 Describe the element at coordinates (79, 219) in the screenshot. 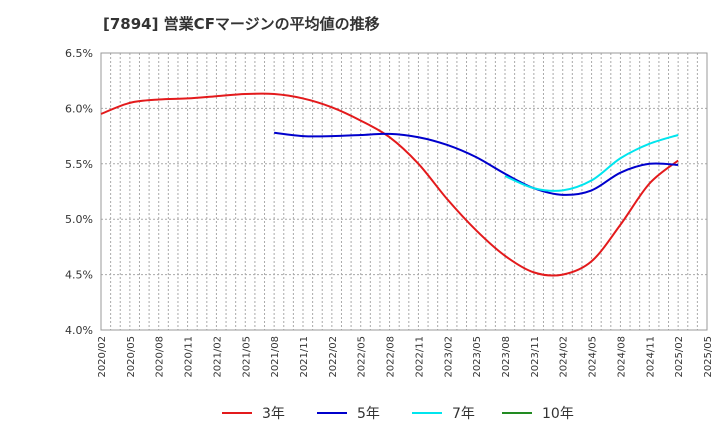

I see `y-tick-label: 5.0%` at that location.